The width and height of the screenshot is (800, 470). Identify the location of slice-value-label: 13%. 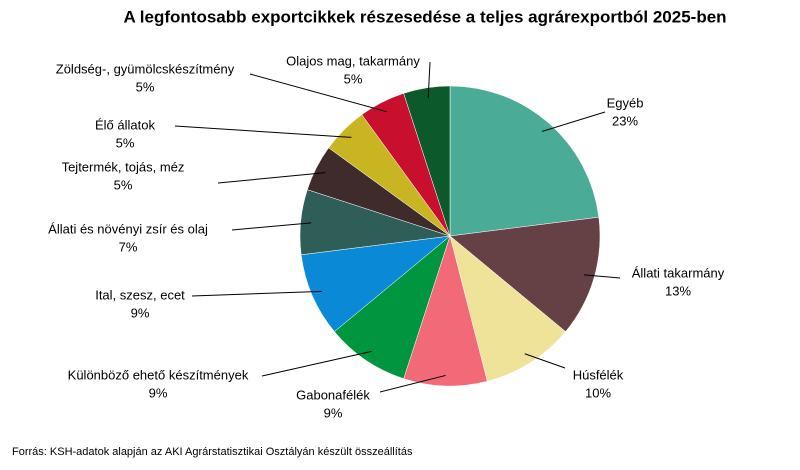
(678, 290).